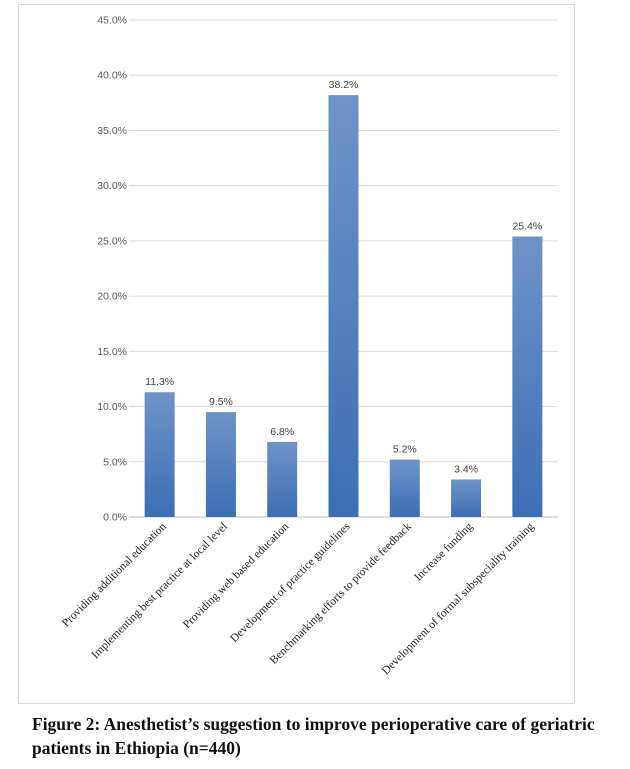  What do you see at coordinates (112, 352) in the screenshot?
I see `y-tick-label: 15.0%` at bounding box center [112, 352].